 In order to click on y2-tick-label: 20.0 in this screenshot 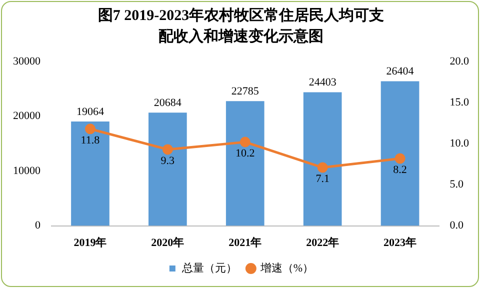, I will do `click(460, 61)`.